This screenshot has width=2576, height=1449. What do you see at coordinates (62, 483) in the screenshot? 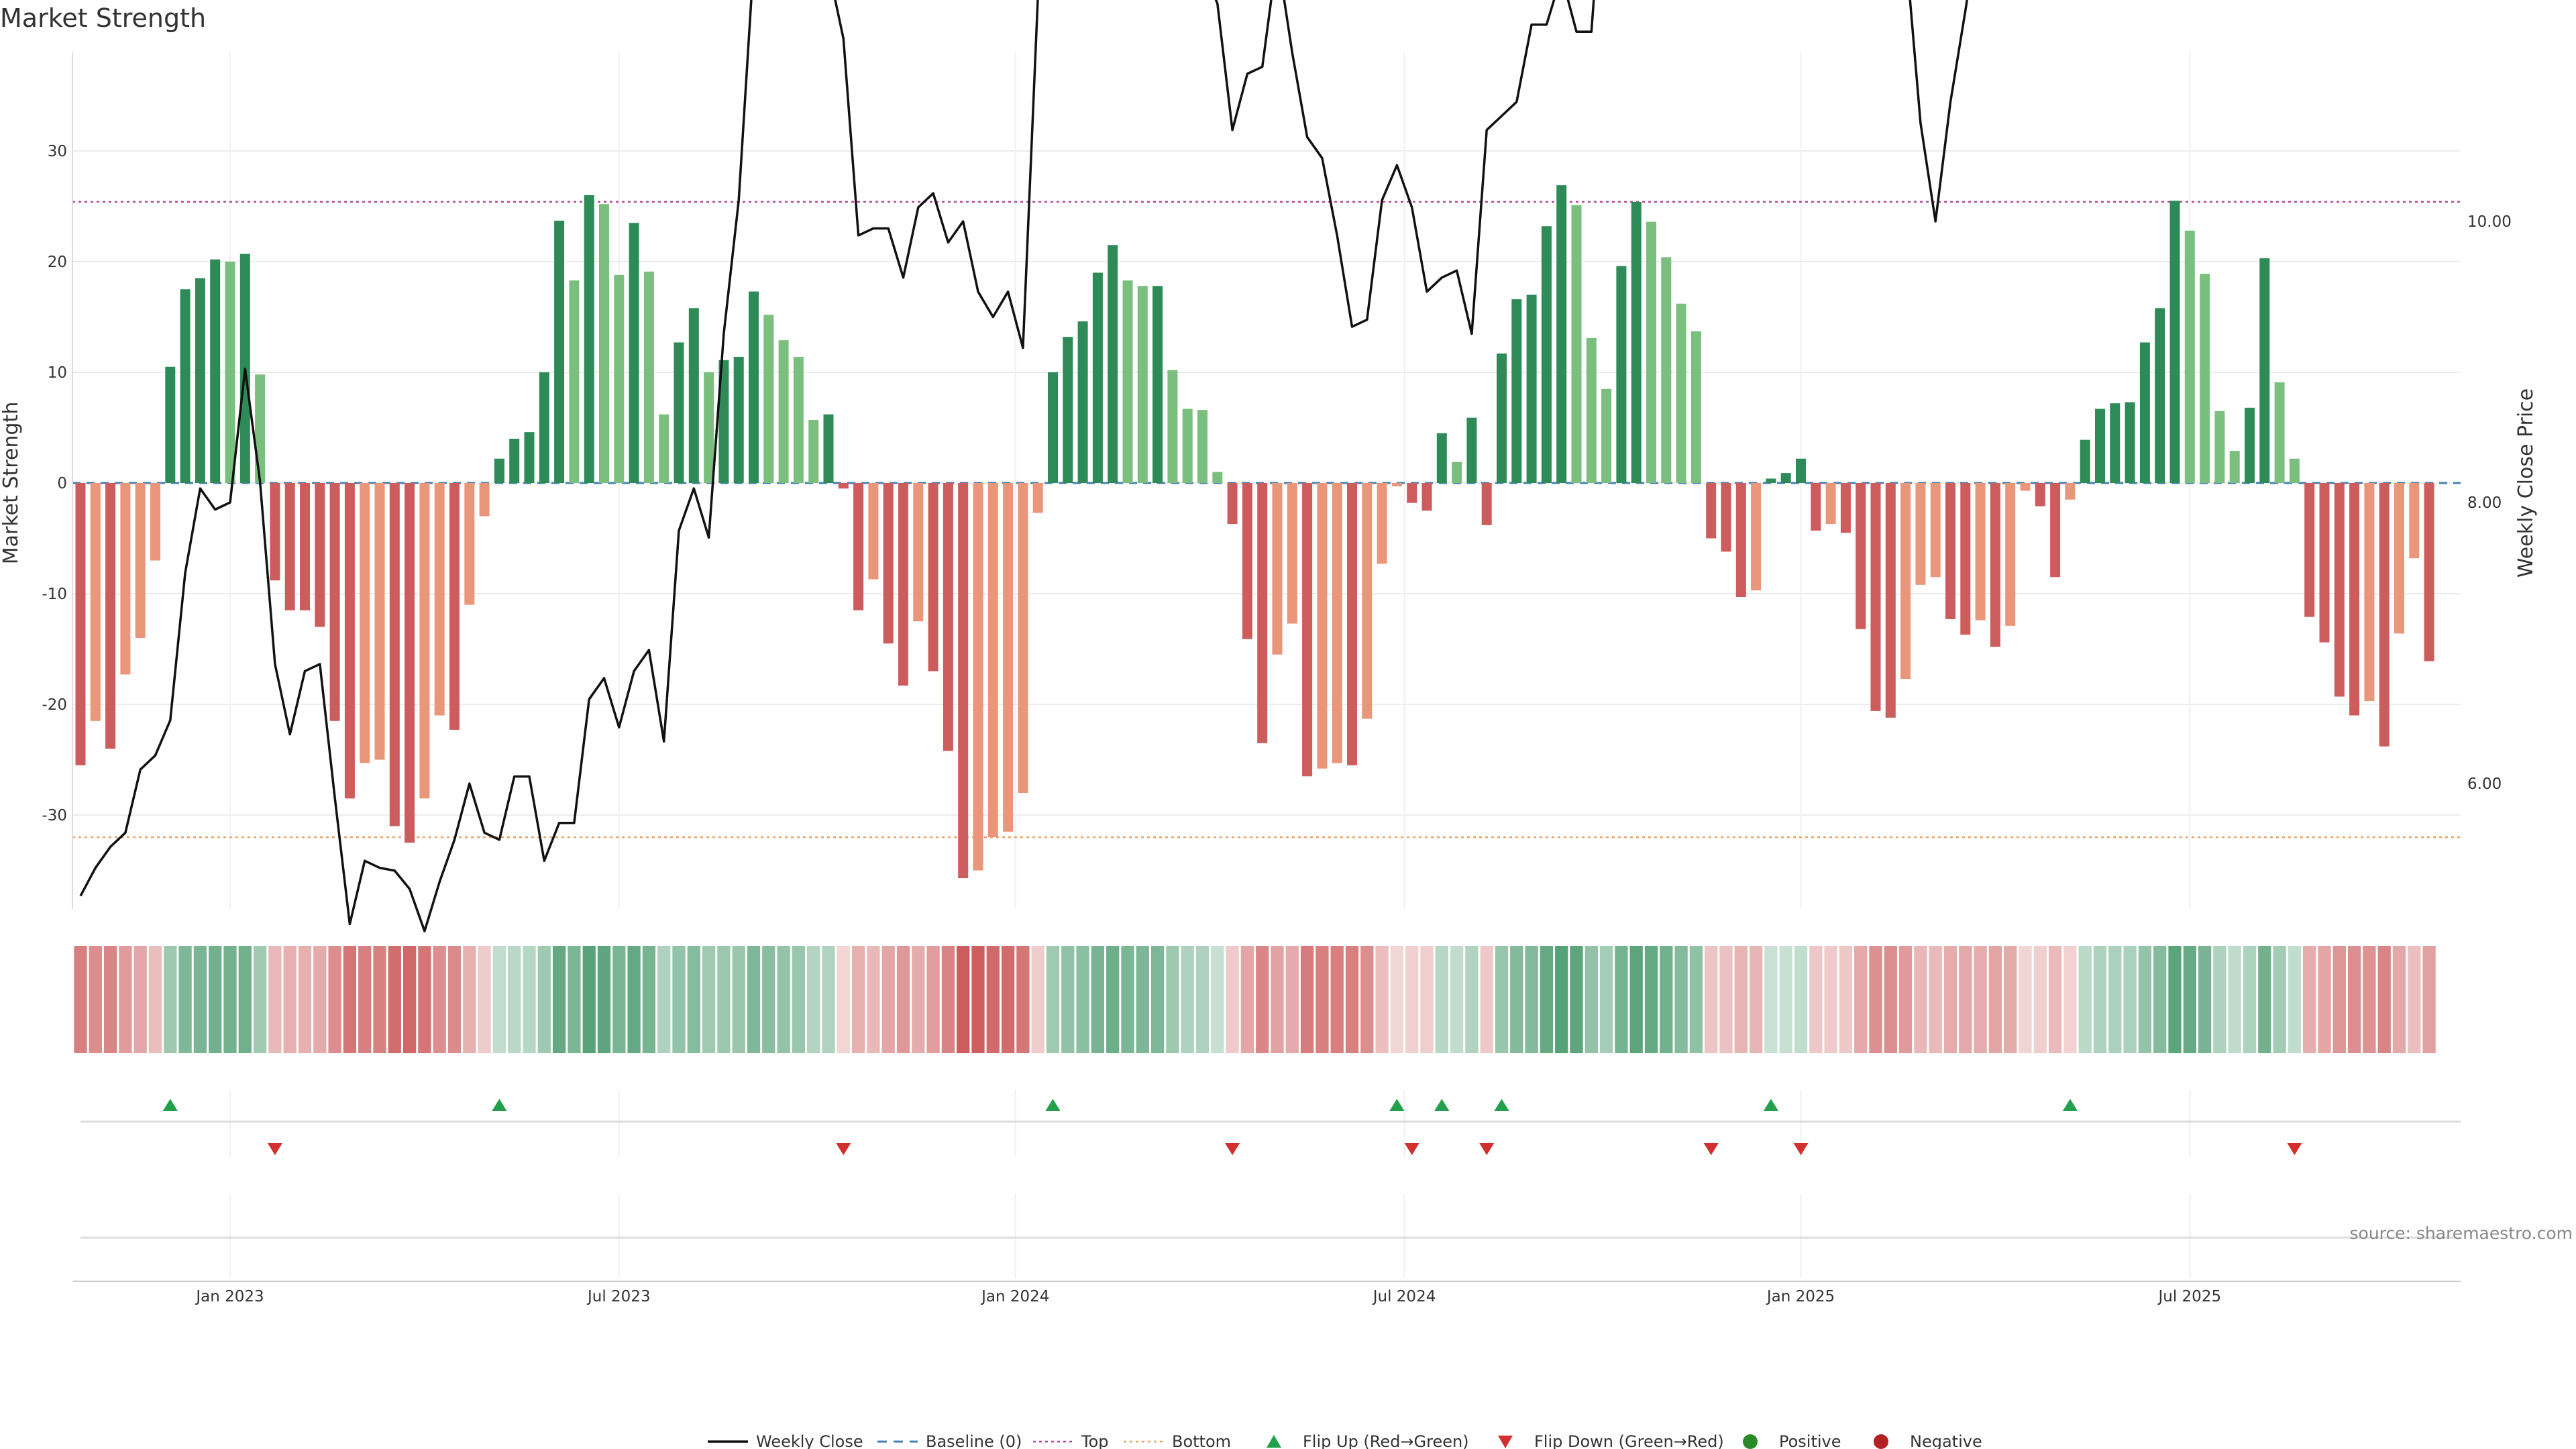
I see `y-tick-label: 0` at bounding box center [62, 483].